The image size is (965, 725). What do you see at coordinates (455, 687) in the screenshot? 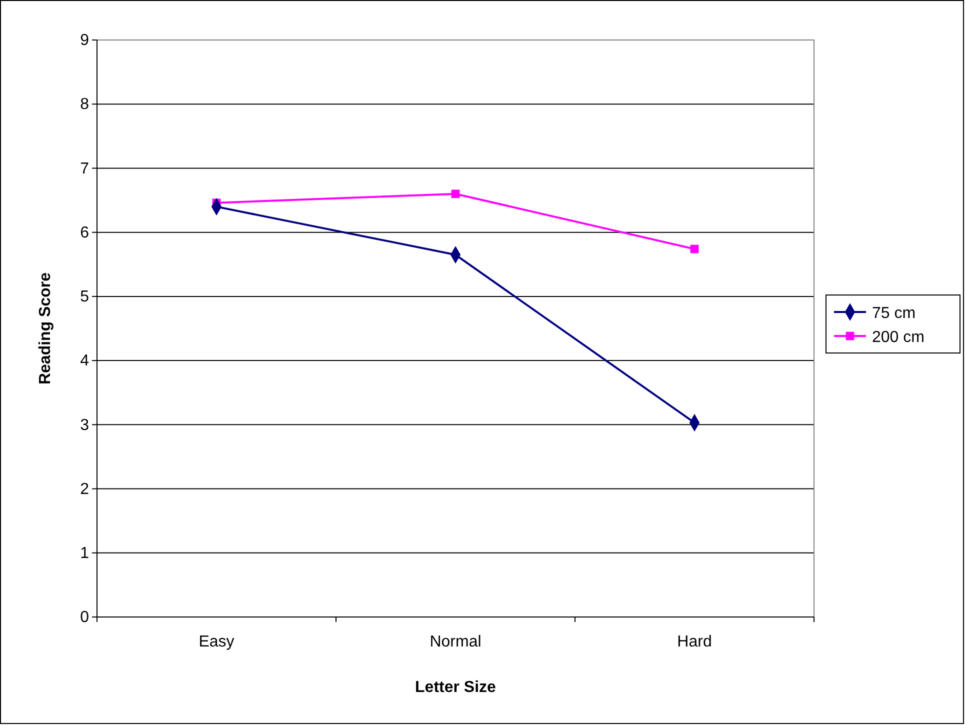
I see `x-axis-title: Letter Size` at bounding box center [455, 687].